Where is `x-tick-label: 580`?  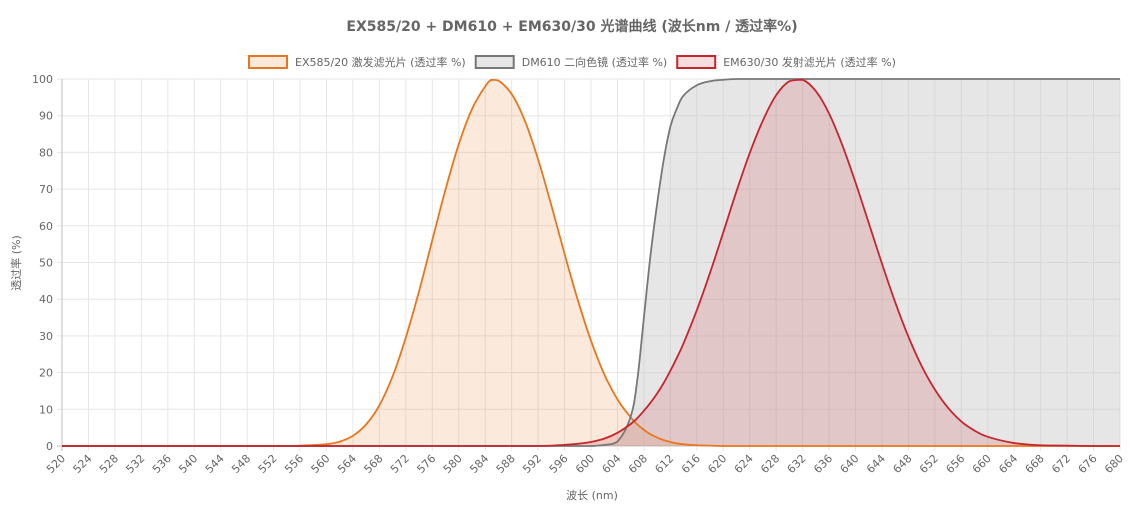
x-tick-label: 580 is located at coordinates (453, 464).